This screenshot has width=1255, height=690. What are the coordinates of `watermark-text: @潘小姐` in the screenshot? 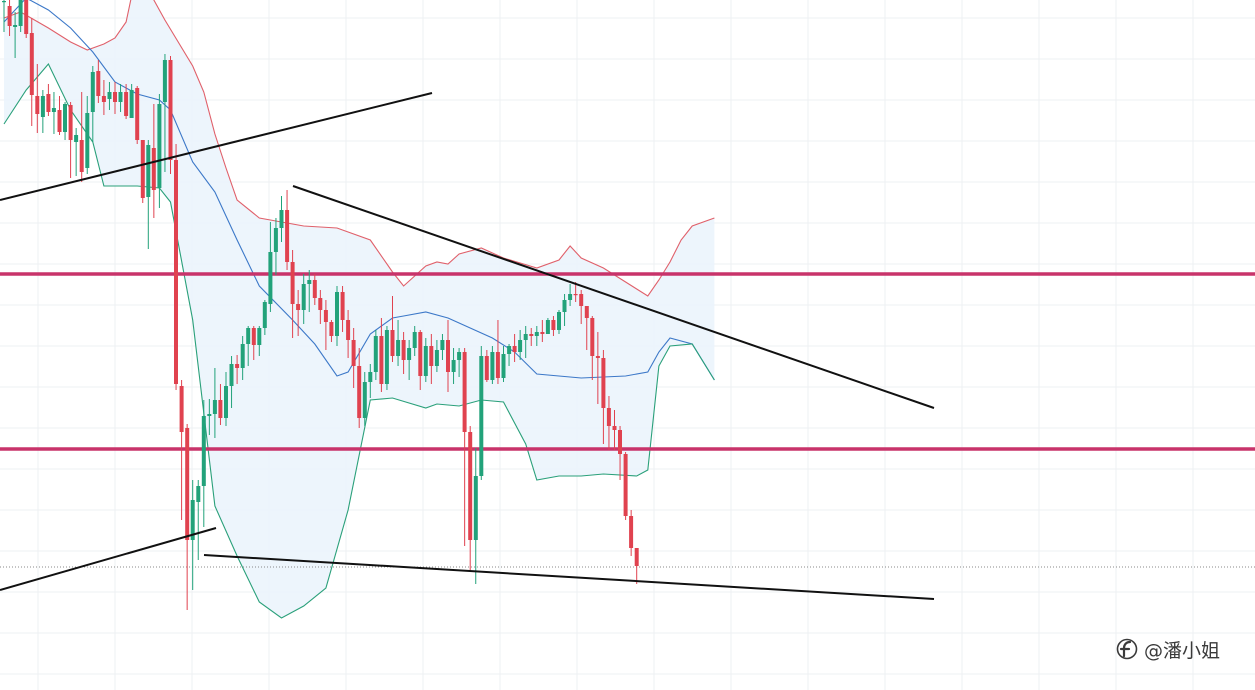 It's located at (1182, 650).